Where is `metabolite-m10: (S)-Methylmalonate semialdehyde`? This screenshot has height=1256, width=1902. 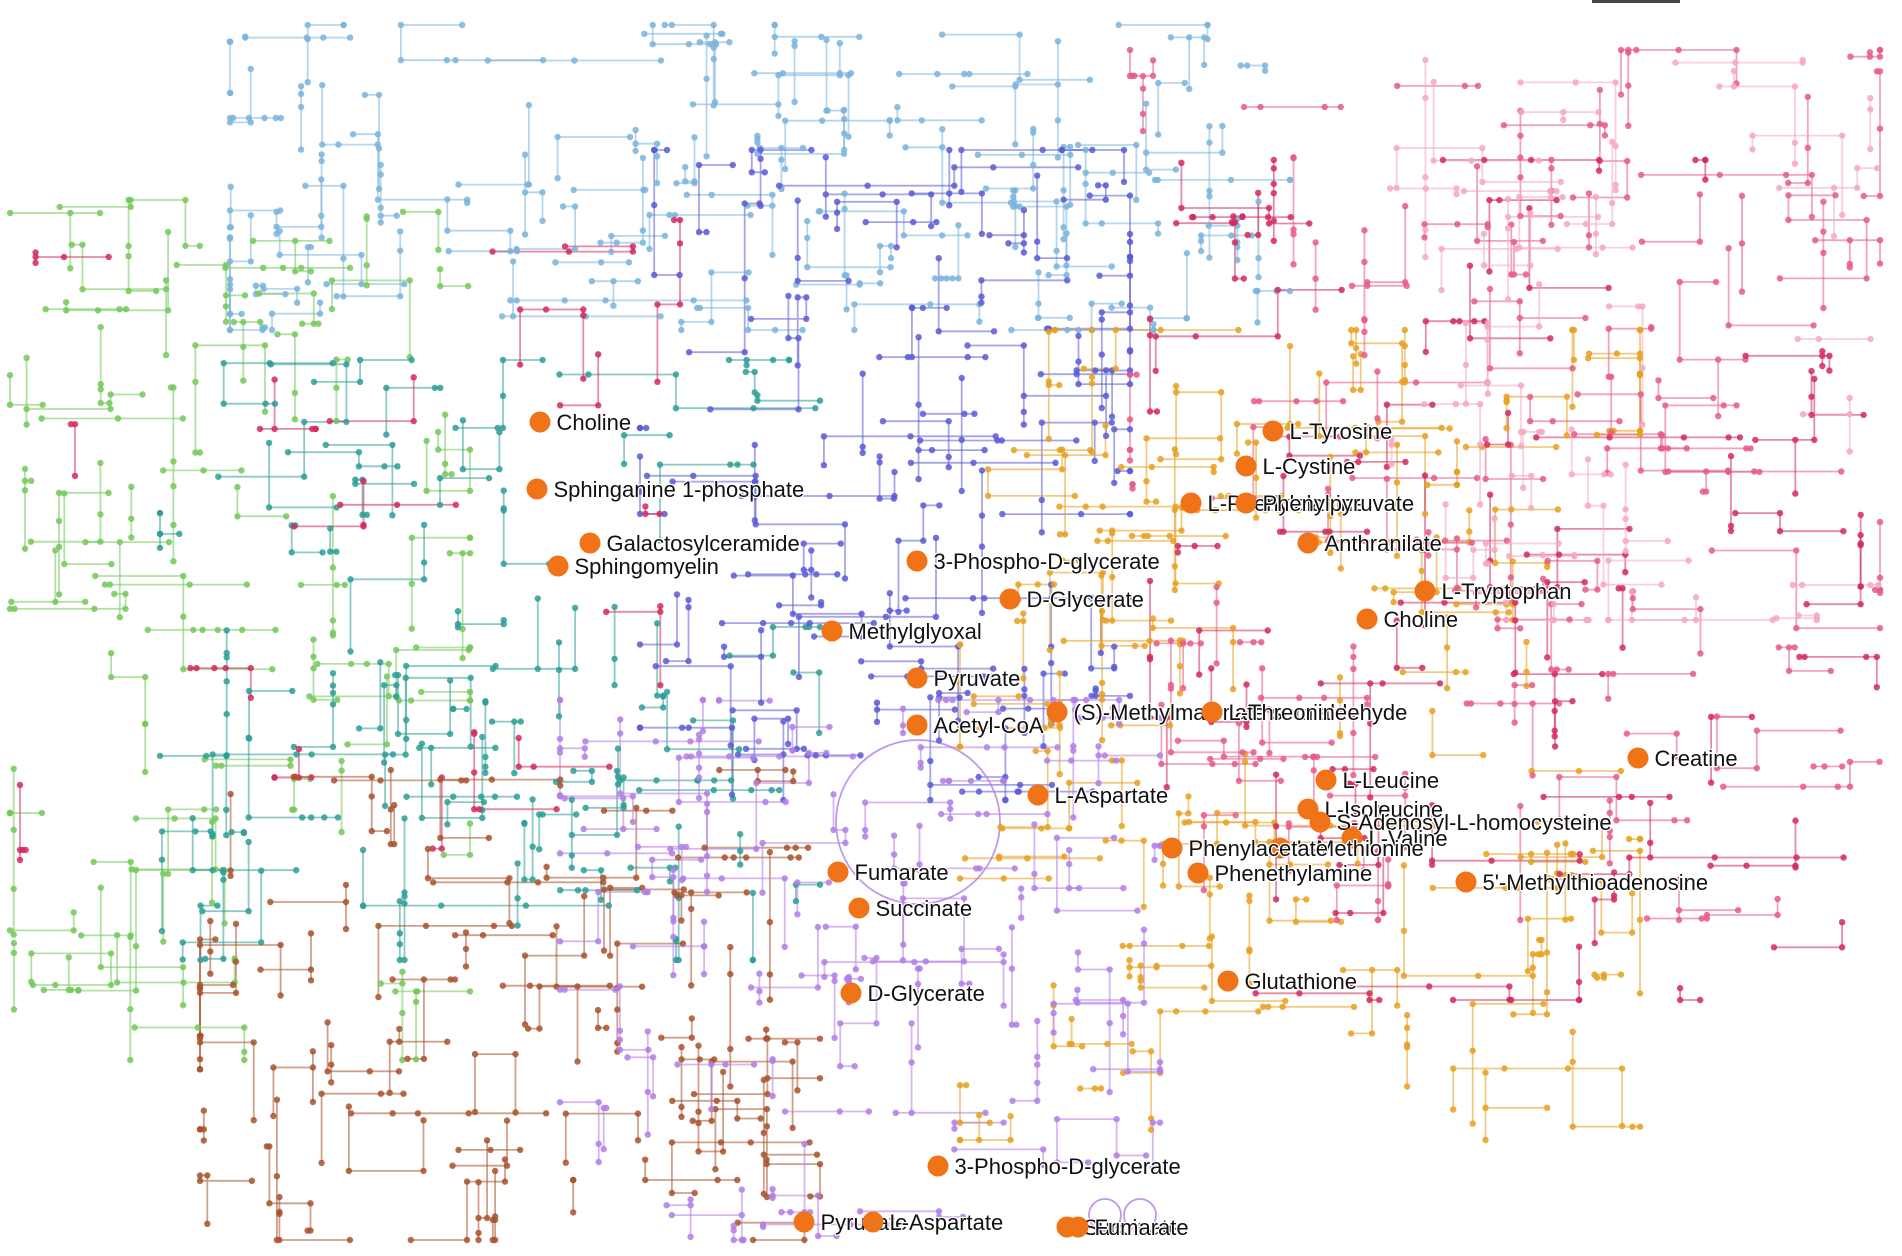
metabolite-m10: (S)-Methylmalonate semialdehyde is located at coordinates (1227, 712).